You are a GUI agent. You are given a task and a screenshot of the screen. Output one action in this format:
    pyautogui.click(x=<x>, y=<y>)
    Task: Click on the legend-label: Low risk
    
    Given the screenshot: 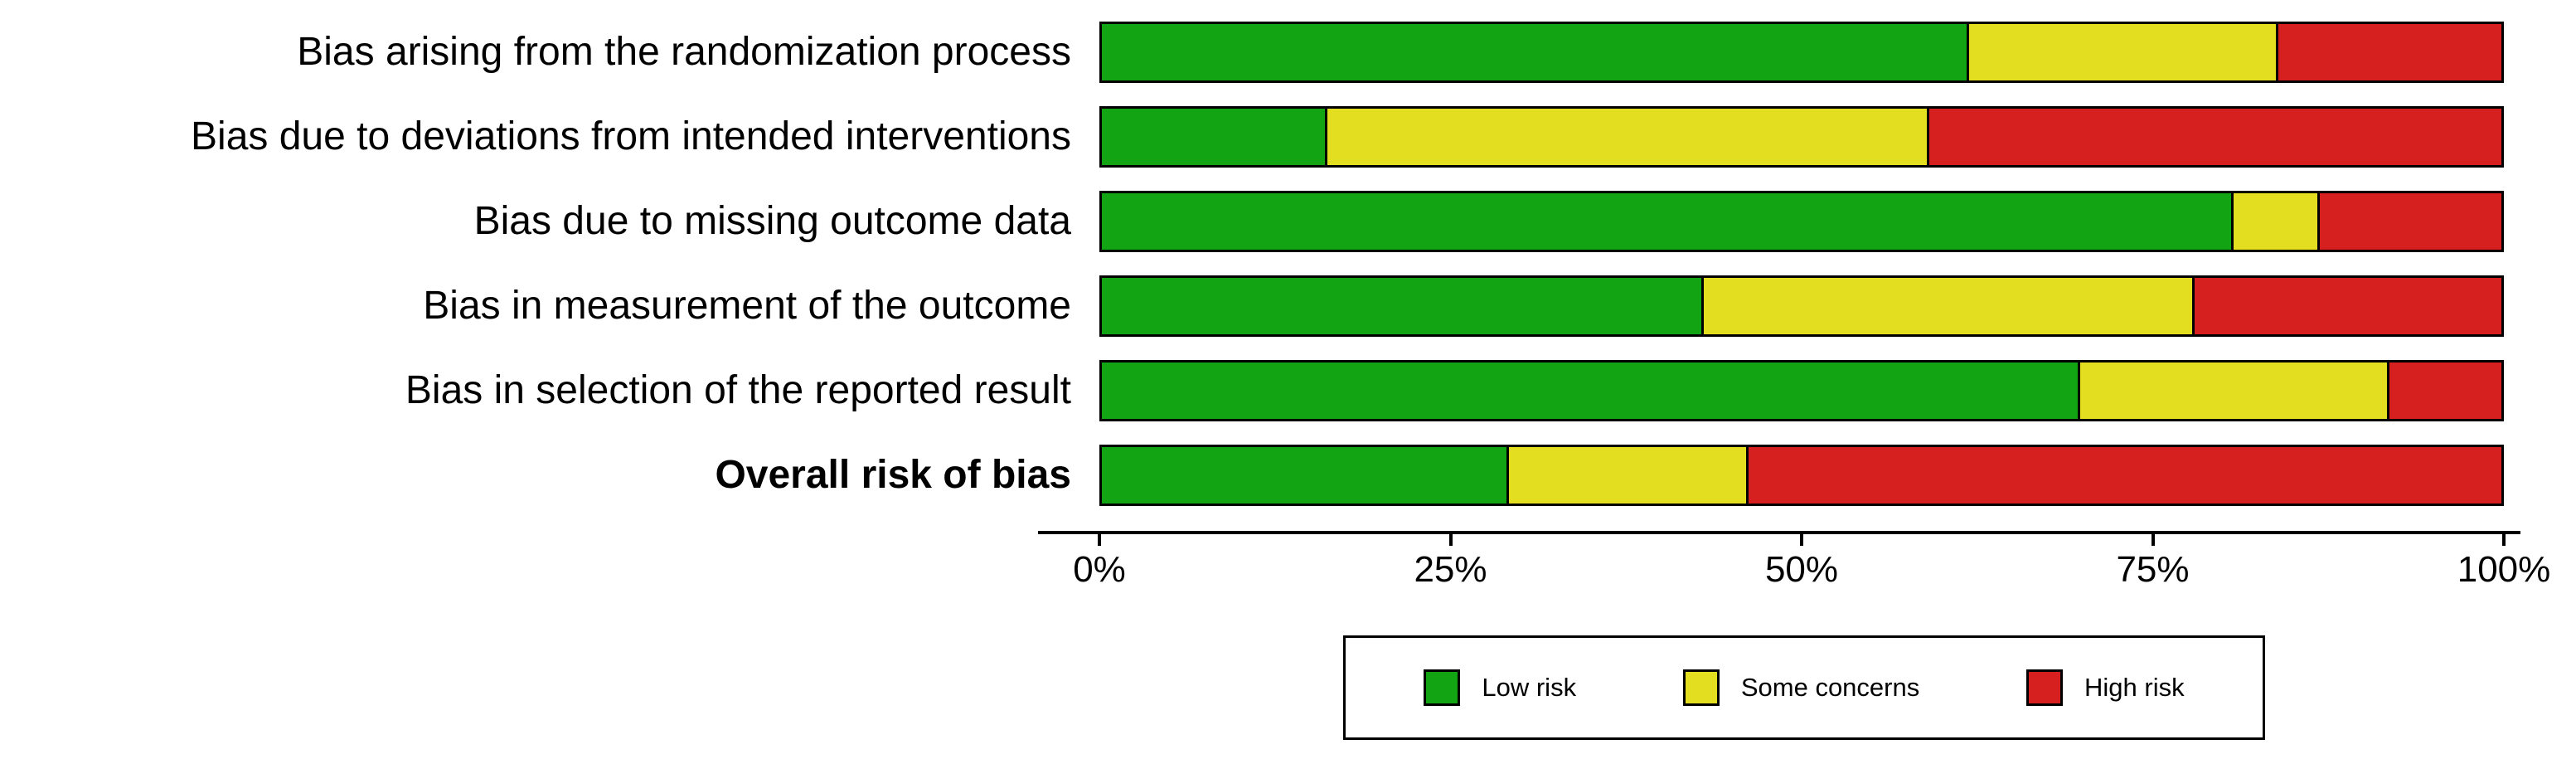 What is the action you would take?
    pyautogui.click(x=1529, y=687)
    